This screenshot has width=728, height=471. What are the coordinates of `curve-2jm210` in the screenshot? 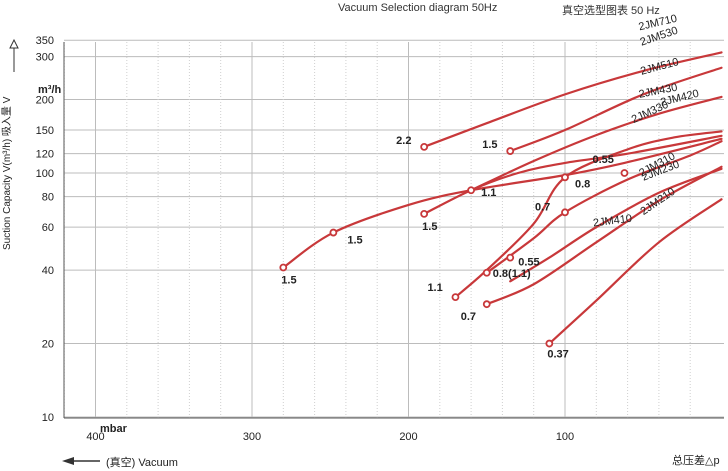 It's located at (635, 271).